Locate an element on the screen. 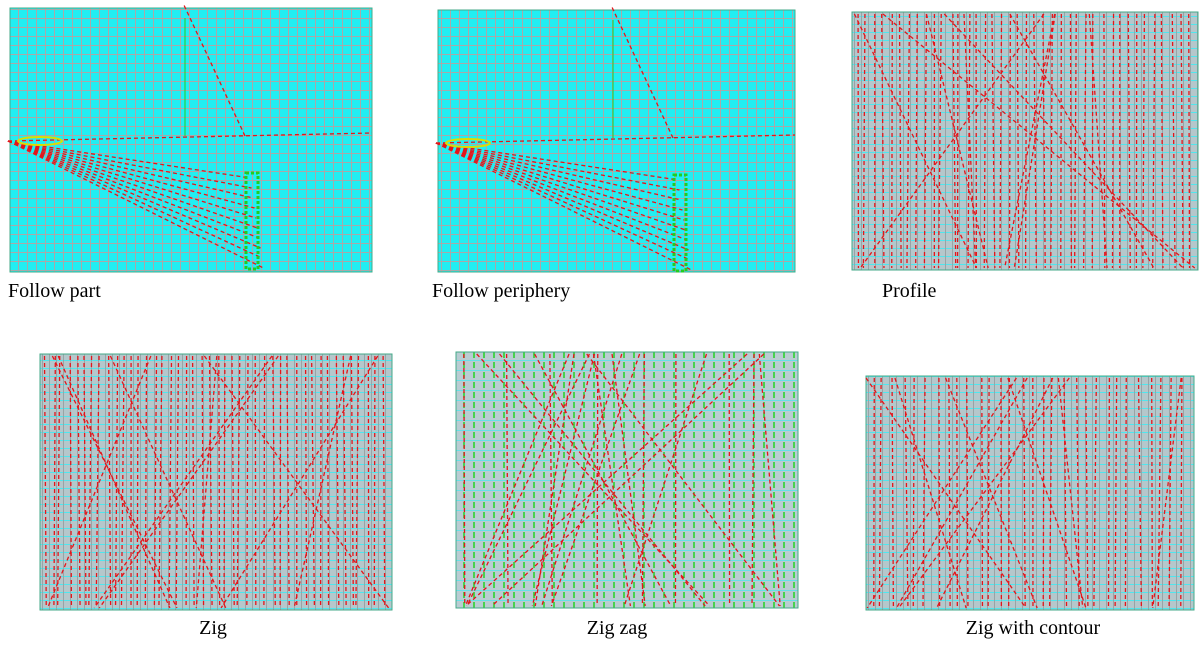 This screenshot has width=1200, height=652. panel-caption: Follow part is located at coordinates (54, 291).